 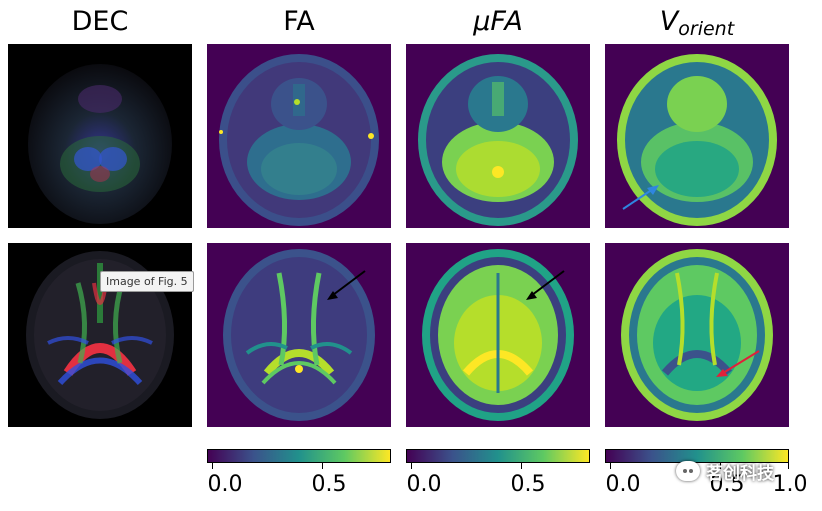 I want to click on column-title-dec: DEC, so click(x=100, y=21).